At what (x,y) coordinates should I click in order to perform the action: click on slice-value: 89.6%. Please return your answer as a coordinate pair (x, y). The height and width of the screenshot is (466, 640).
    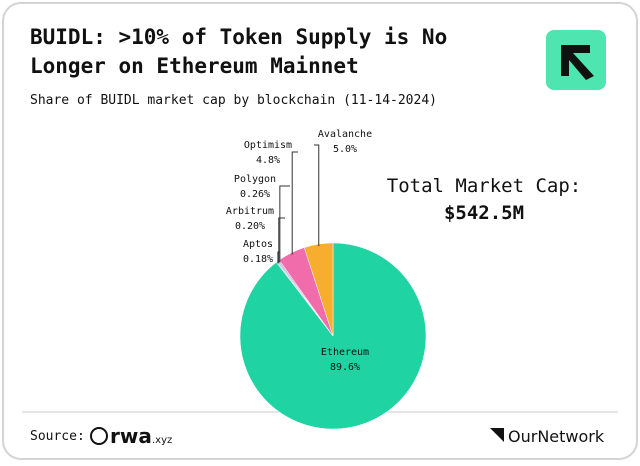
    Looking at the image, I should click on (345, 367).